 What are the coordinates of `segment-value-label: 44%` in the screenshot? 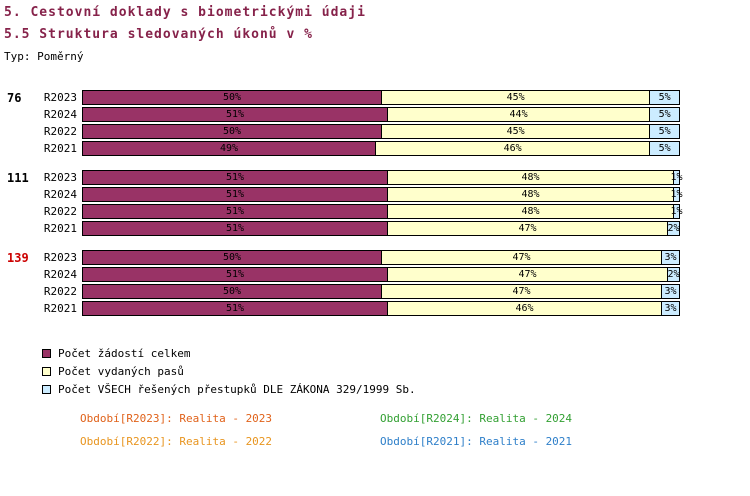 It's located at (518, 114).